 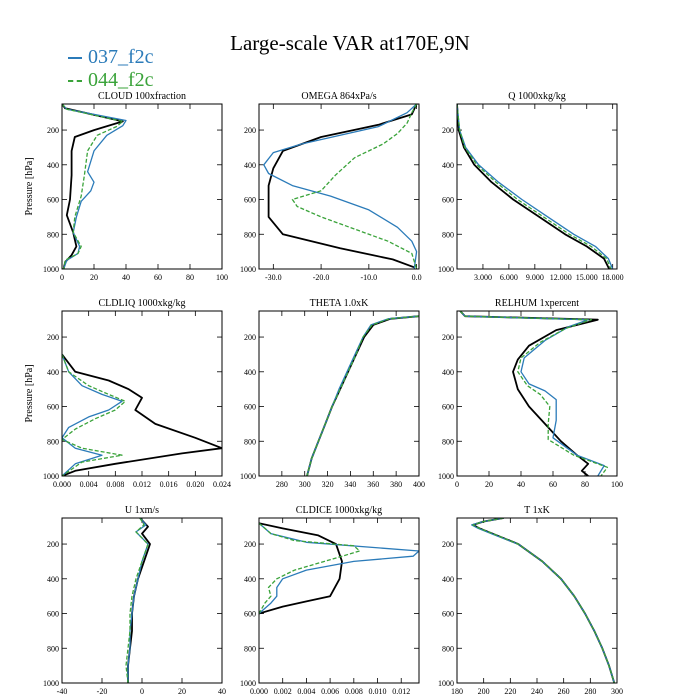 I want to click on subplot: U 1xm/s -40 -20 0 20 40 200 400 600 800 1000, so click(x=134, y=600).